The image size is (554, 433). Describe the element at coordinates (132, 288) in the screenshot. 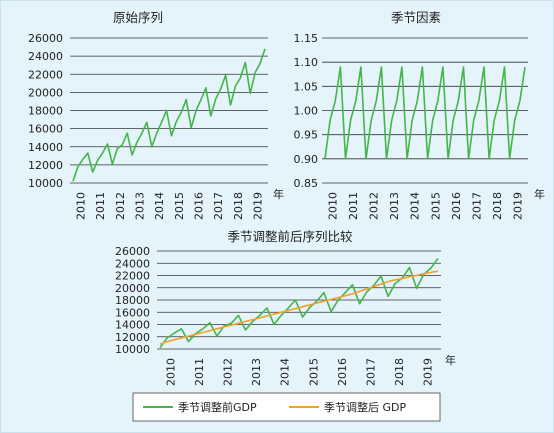

I see `chart3-y-tick-label: 20000` at that location.